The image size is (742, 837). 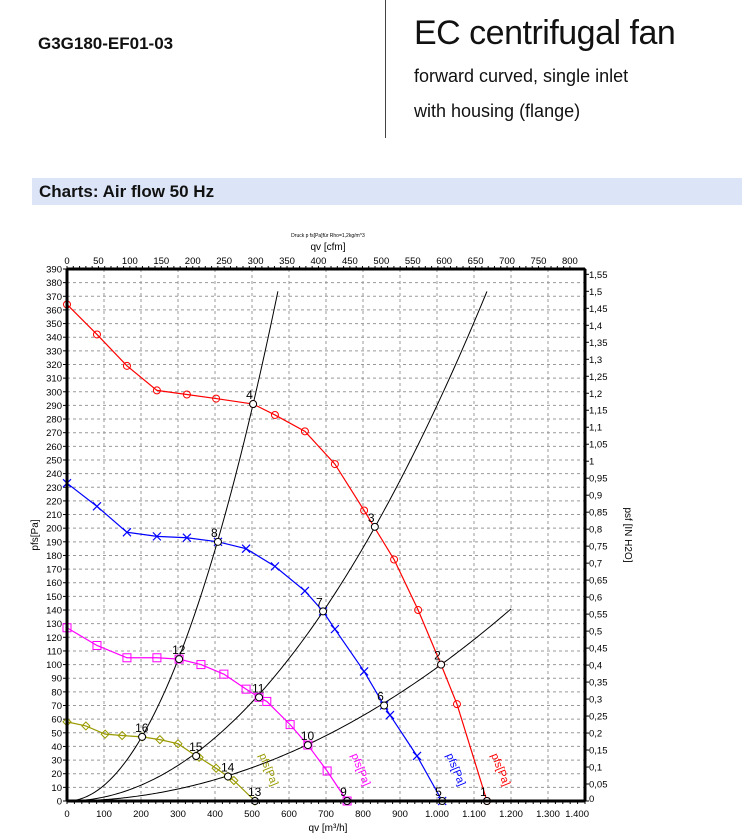 What do you see at coordinates (54, 611) in the screenshot?
I see `y-tick-label: 140` at bounding box center [54, 611].